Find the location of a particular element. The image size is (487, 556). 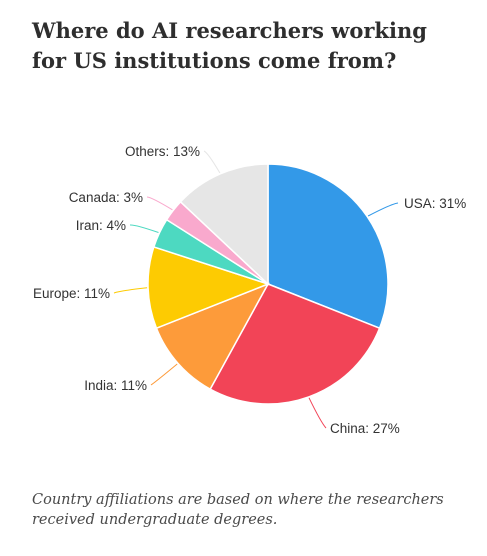

slice-label-others: Others: 13% is located at coordinates (162, 151).